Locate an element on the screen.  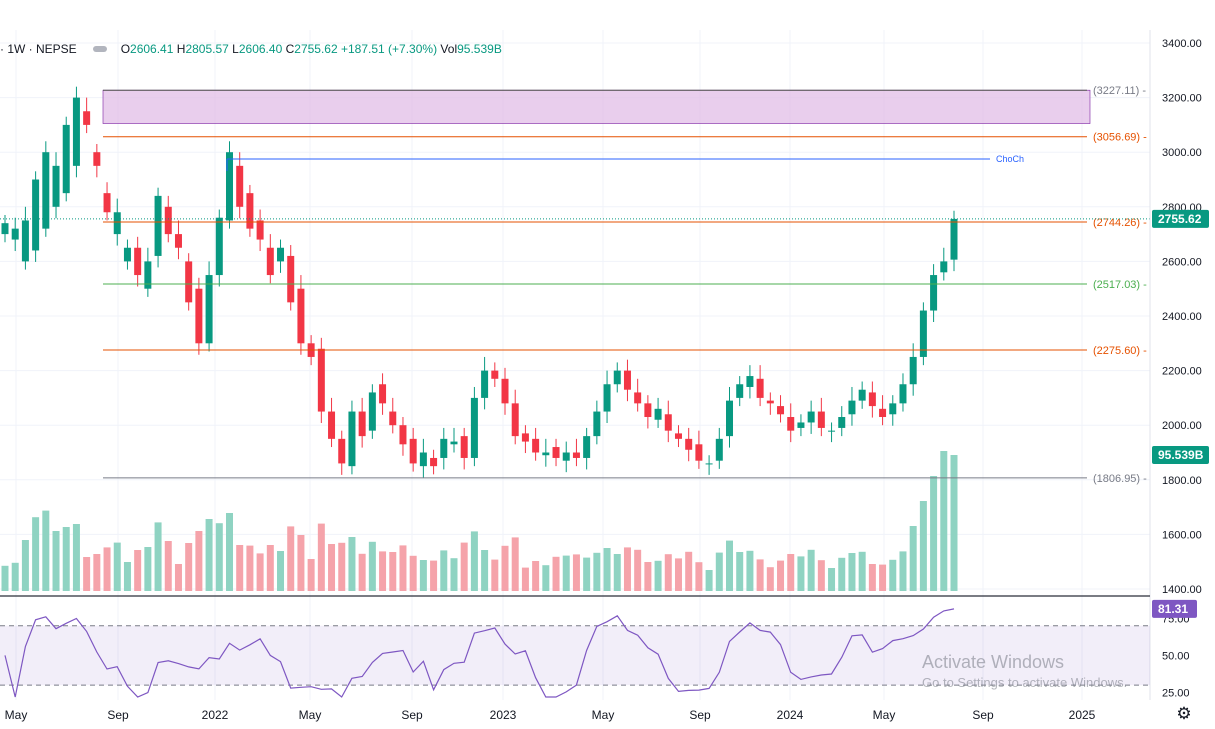
last-volume-badge is located at coordinates (1180, 455).